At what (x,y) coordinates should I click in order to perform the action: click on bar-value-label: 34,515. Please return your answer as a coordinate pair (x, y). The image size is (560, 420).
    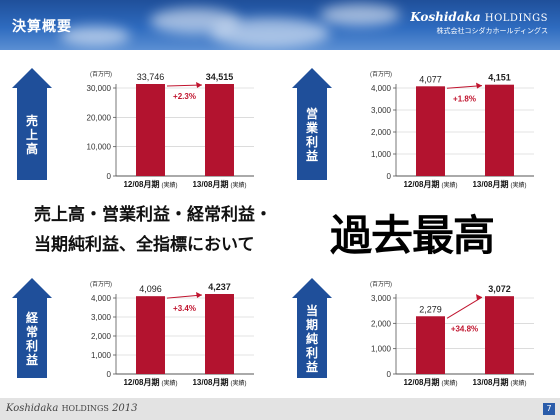
    Looking at the image, I should click on (220, 77).